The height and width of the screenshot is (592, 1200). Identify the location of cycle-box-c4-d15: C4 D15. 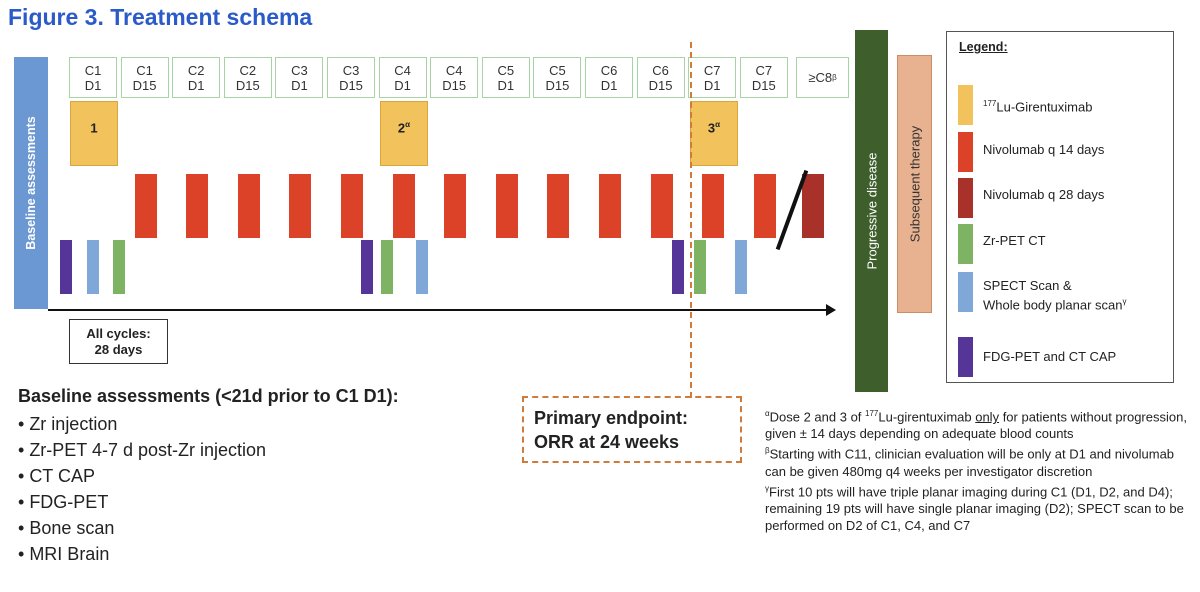
(454, 77).